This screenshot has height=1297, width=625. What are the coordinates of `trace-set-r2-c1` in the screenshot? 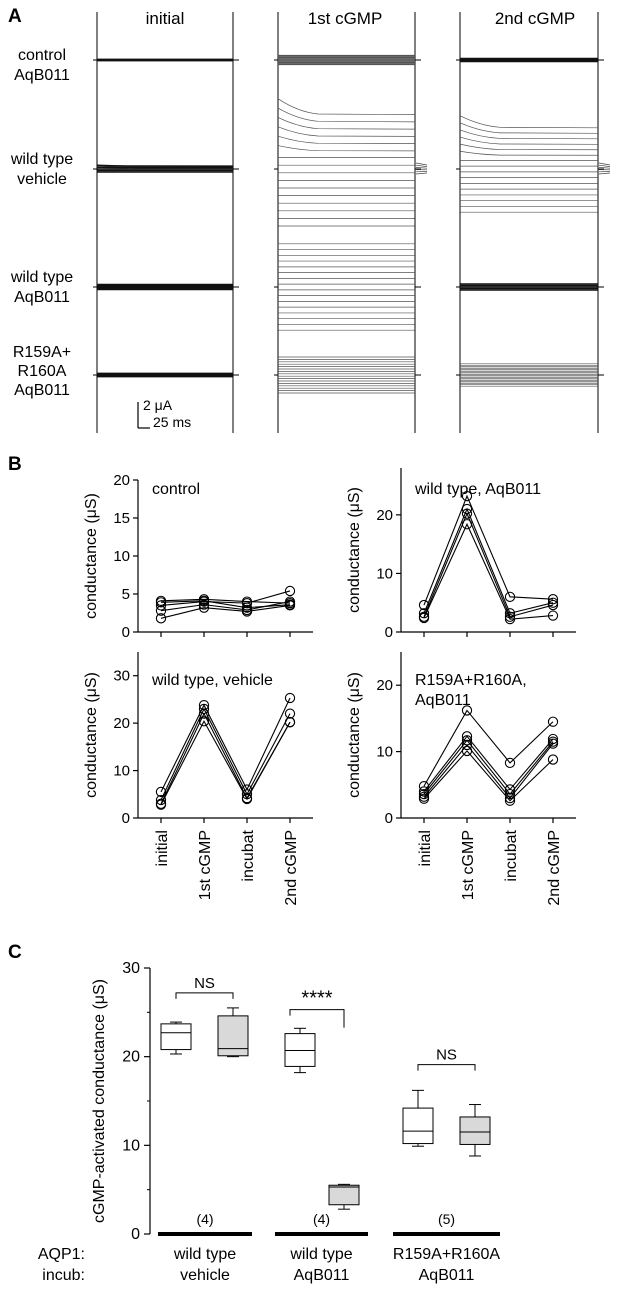 It's located at (347, 287).